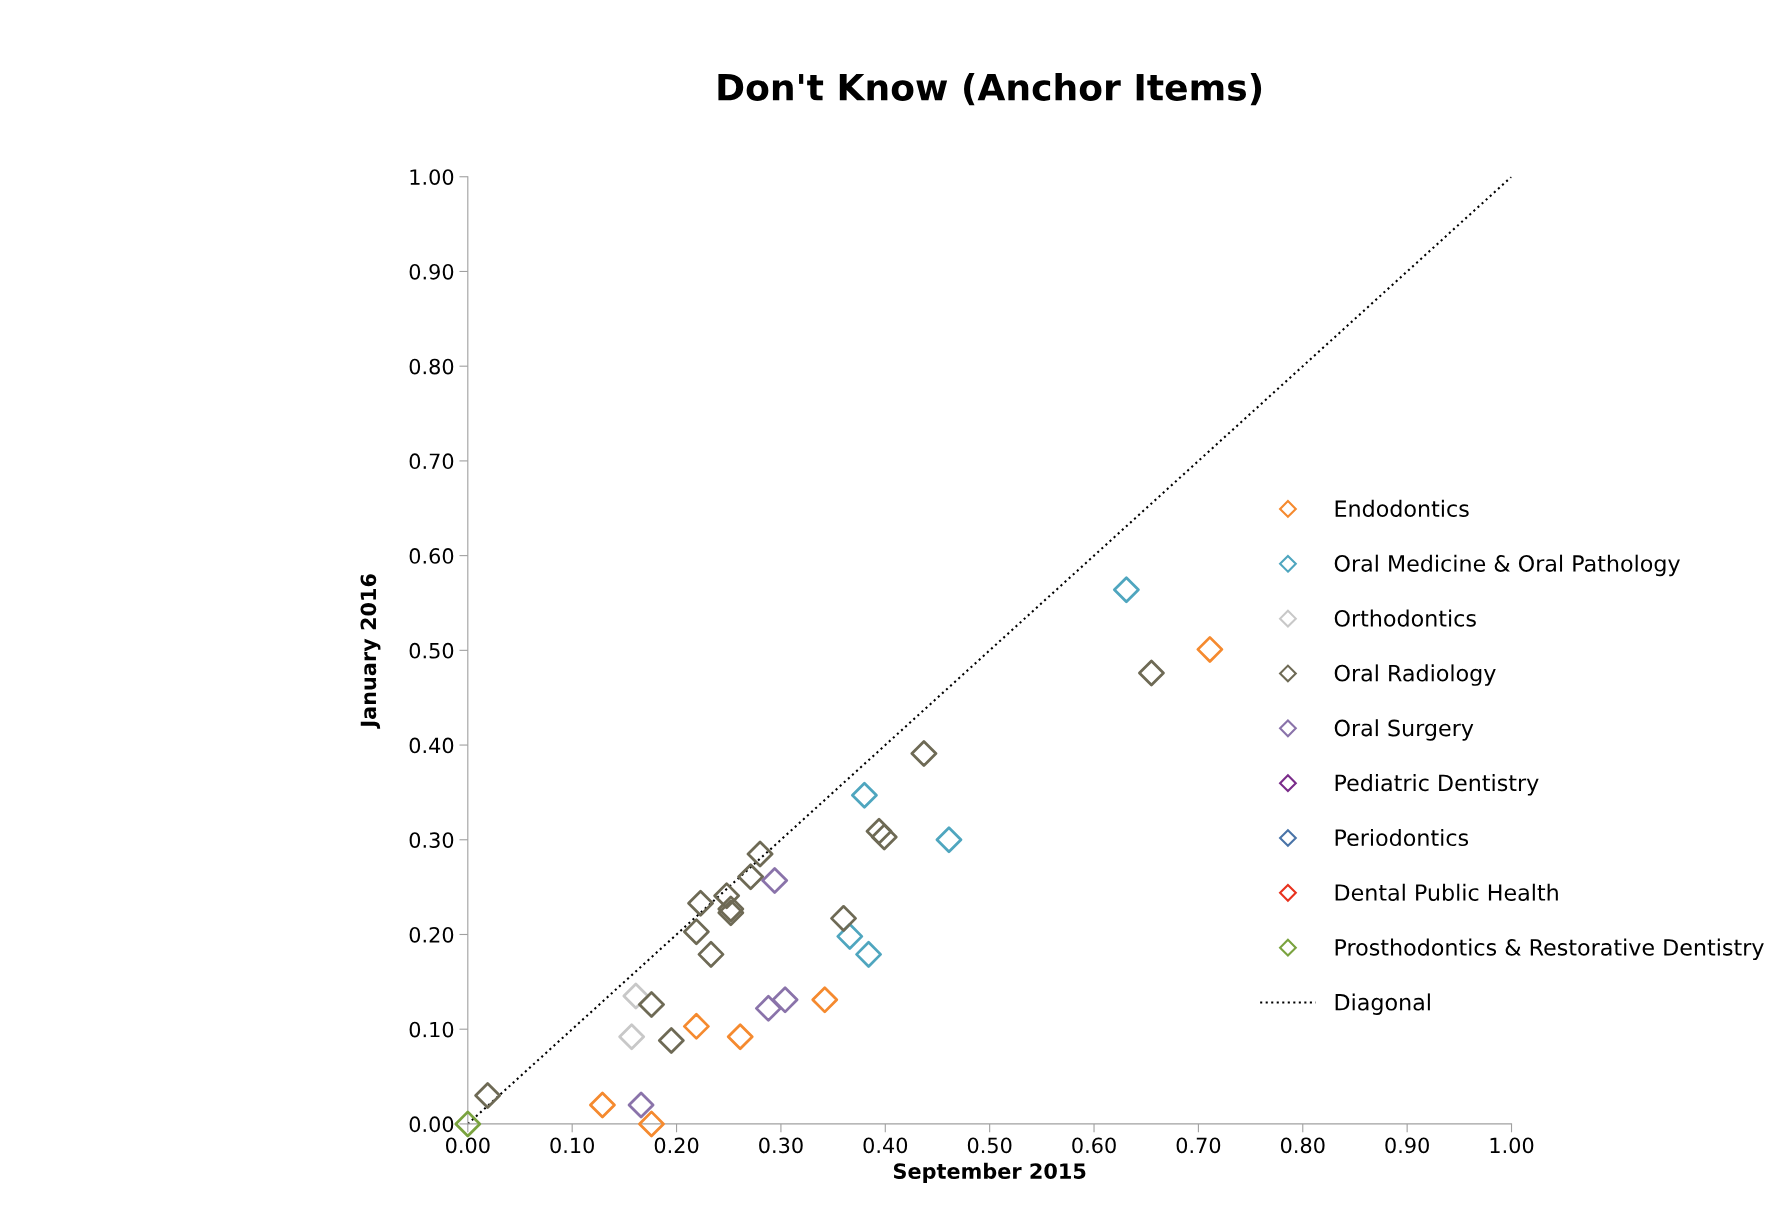 The width and height of the screenshot is (1772, 1219). What do you see at coordinates (1415, 675) in the screenshot?
I see `legend-label: Oral Radiology` at bounding box center [1415, 675].